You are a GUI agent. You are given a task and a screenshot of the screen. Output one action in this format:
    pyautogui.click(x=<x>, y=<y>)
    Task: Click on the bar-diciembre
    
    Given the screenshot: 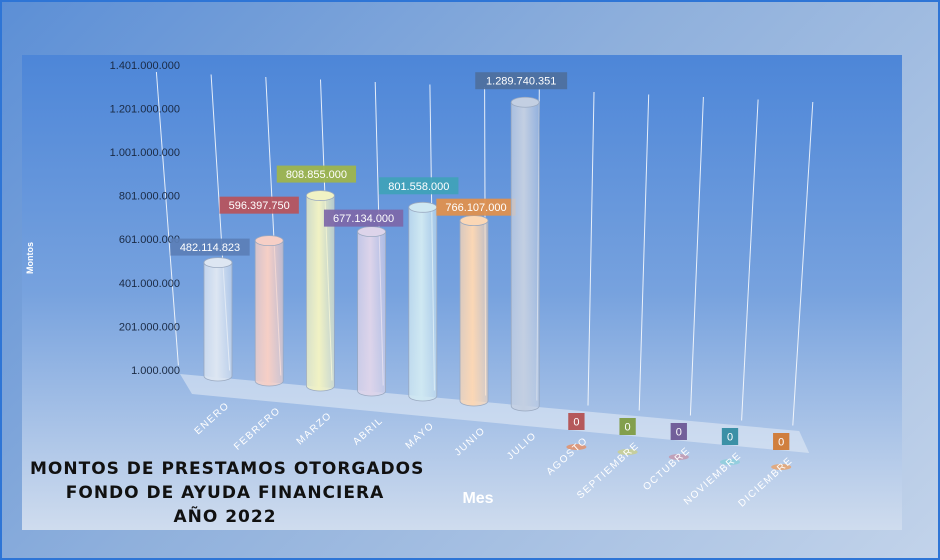 What is the action you would take?
    pyautogui.click(x=781, y=467)
    